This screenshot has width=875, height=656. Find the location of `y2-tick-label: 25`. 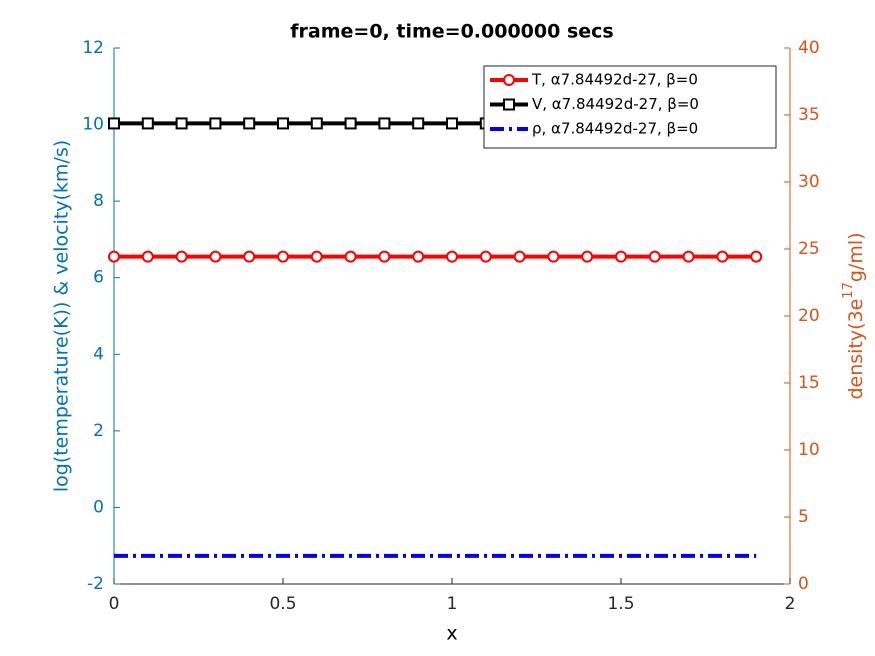

y2-tick-label: 25 is located at coordinates (809, 249).